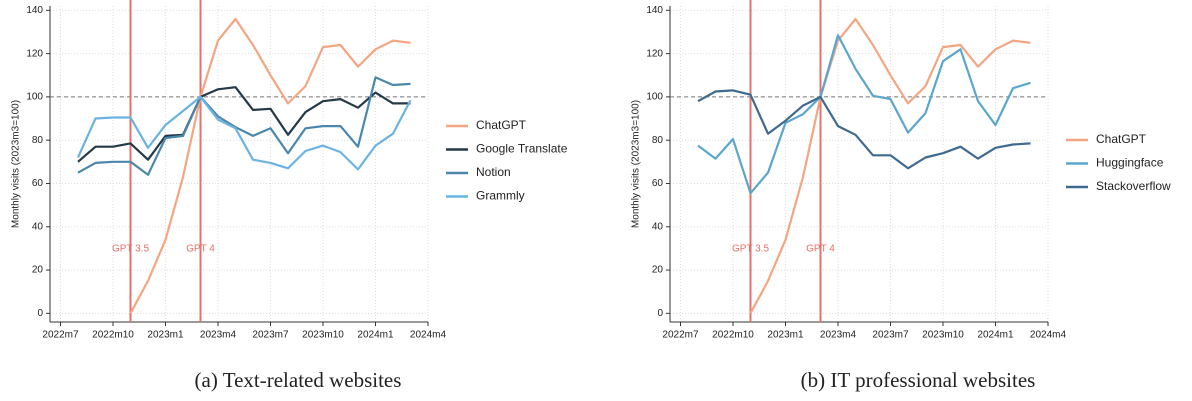 The image size is (1192, 401). What do you see at coordinates (918, 380) in the screenshot?
I see `caption: (b) IT professional websites` at bounding box center [918, 380].